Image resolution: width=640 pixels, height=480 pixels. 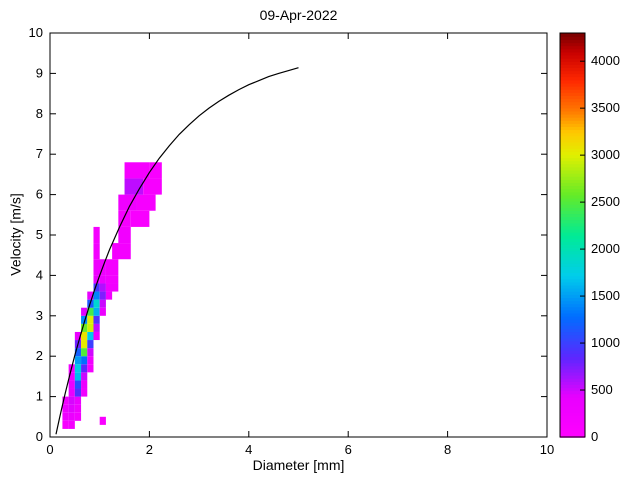 I want to click on y-tick-label: 5, so click(x=39, y=234).